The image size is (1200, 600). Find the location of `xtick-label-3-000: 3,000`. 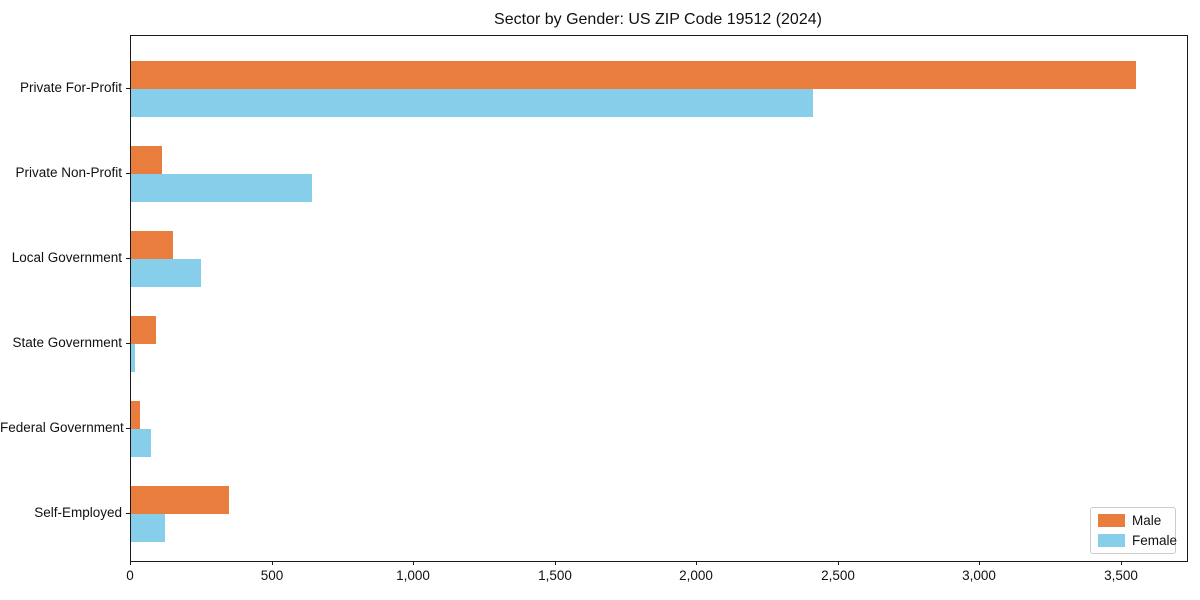

xtick-label-3-000: 3,000 is located at coordinates (979, 575).